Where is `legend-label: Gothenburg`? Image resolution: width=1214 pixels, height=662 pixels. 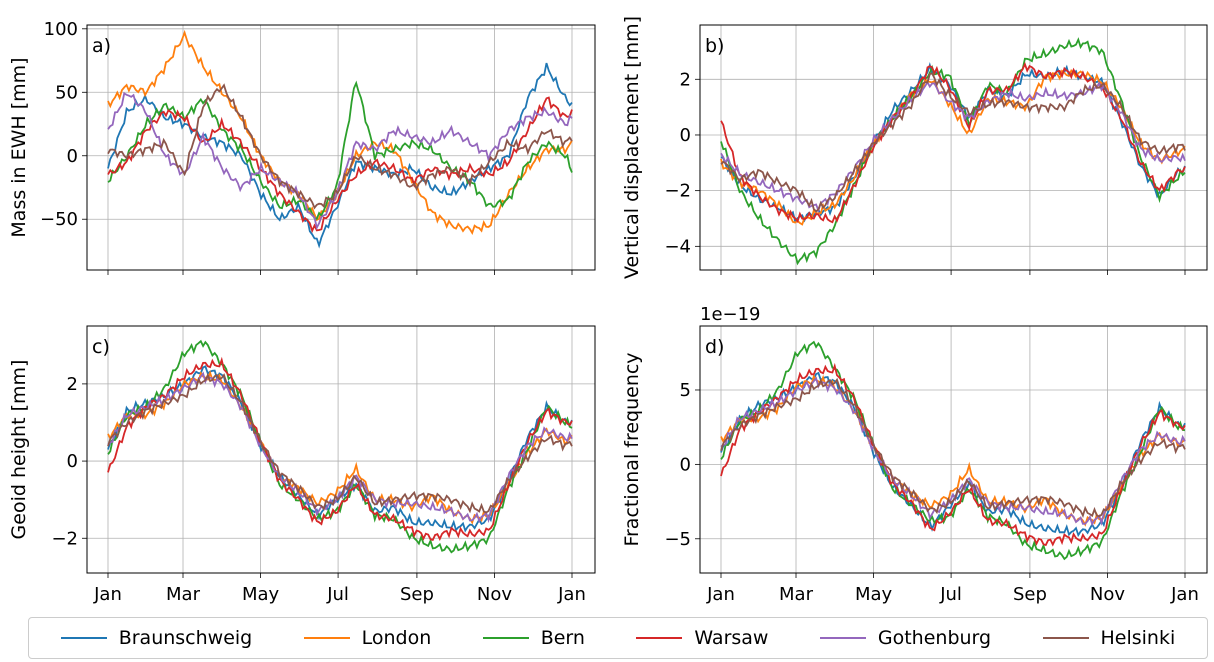 legend-label: Gothenburg is located at coordinates (934, 638).